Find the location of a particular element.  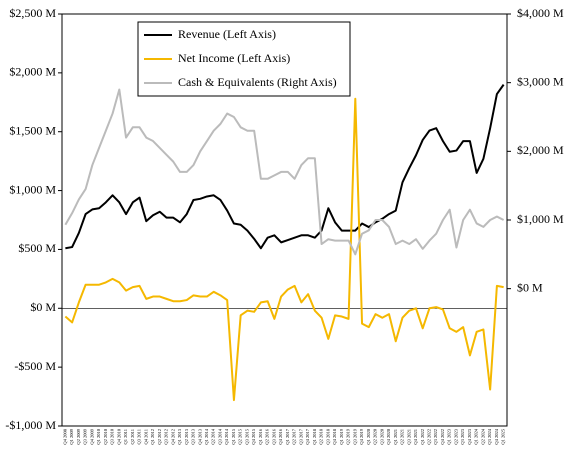

y-tick-label: $500 M is located at coordinates (37, 248).